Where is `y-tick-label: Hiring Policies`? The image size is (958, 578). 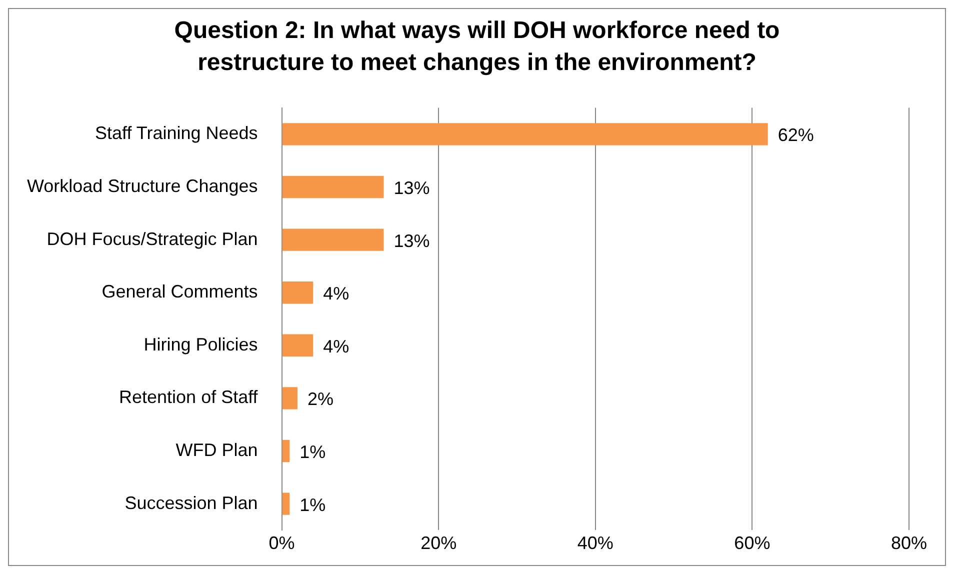
y-tick-label: Hiring Policies is located at coordinates (201, 344).